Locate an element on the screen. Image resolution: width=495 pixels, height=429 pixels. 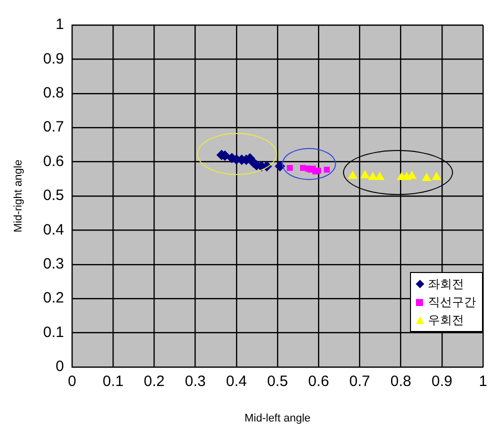
x-tick-label: 0.3 is located at coordinates (195, 381).